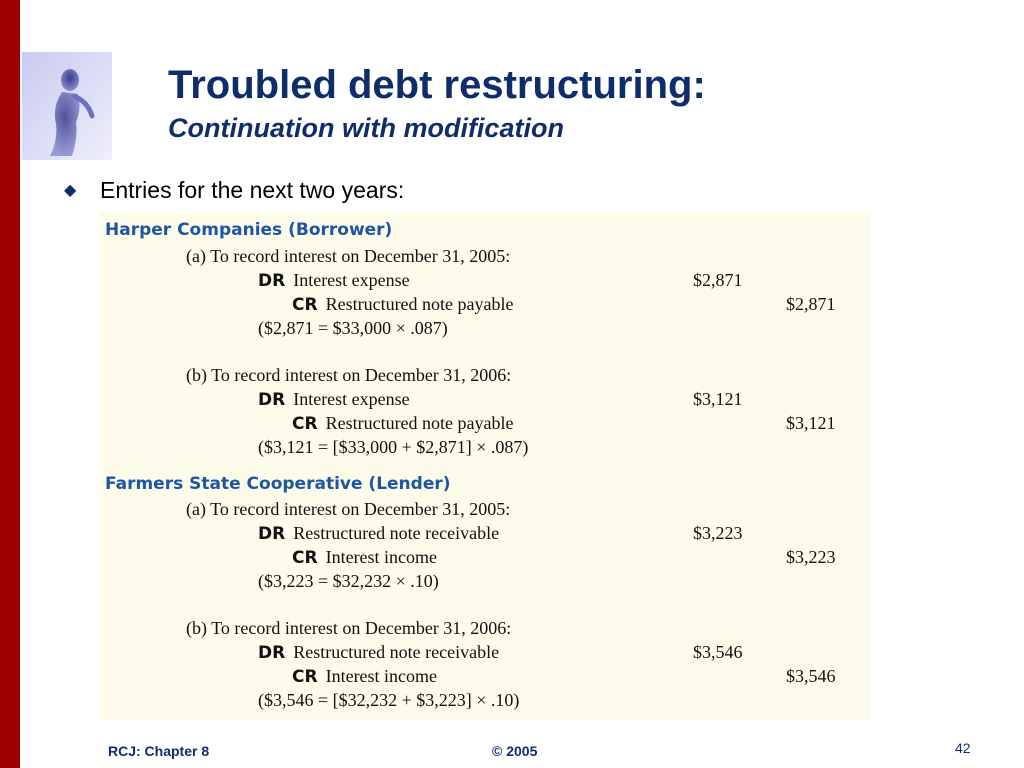  Describe the element at coordinates (393, 447) in the screenshot. I see `calculation-note: ($3,121 = [$33,000 + $2,871] × .087)` at that location.